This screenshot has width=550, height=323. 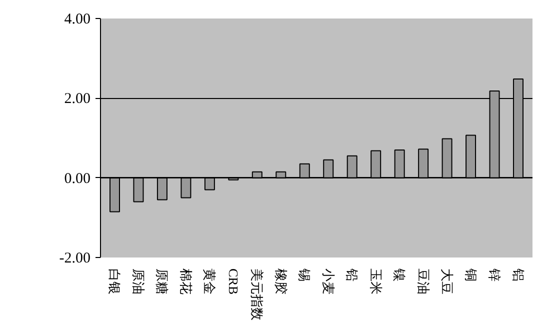 What do you see at coordinates (518, 275) in the screenshot?
I see `x-tick-label: 铝` at bounding box center [518, 275].